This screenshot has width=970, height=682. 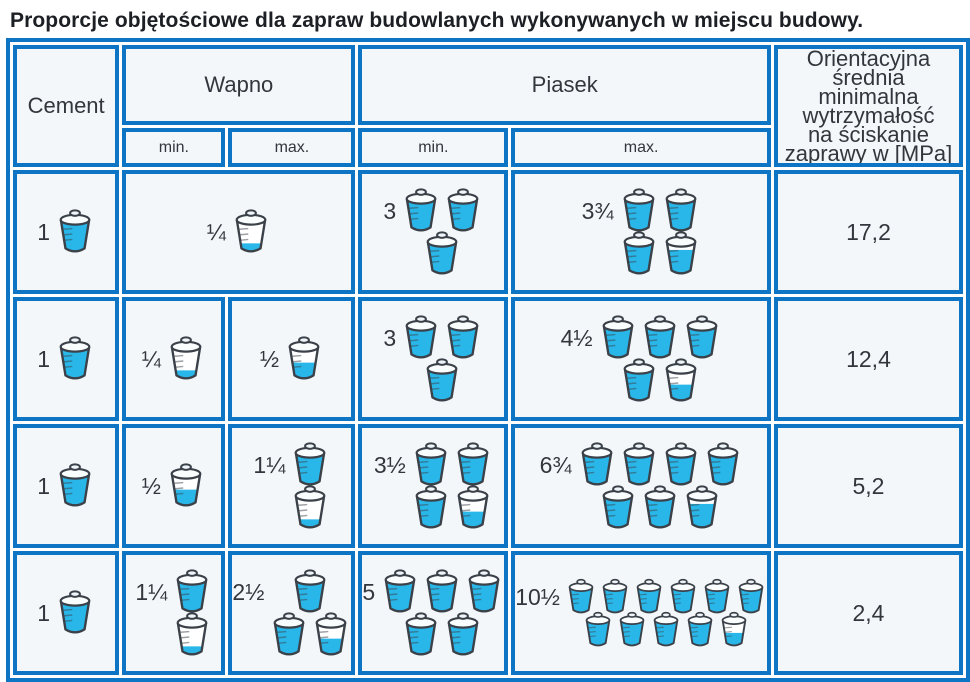 I want to click on quantity-label: 6¾, so click(x=555, y=464).